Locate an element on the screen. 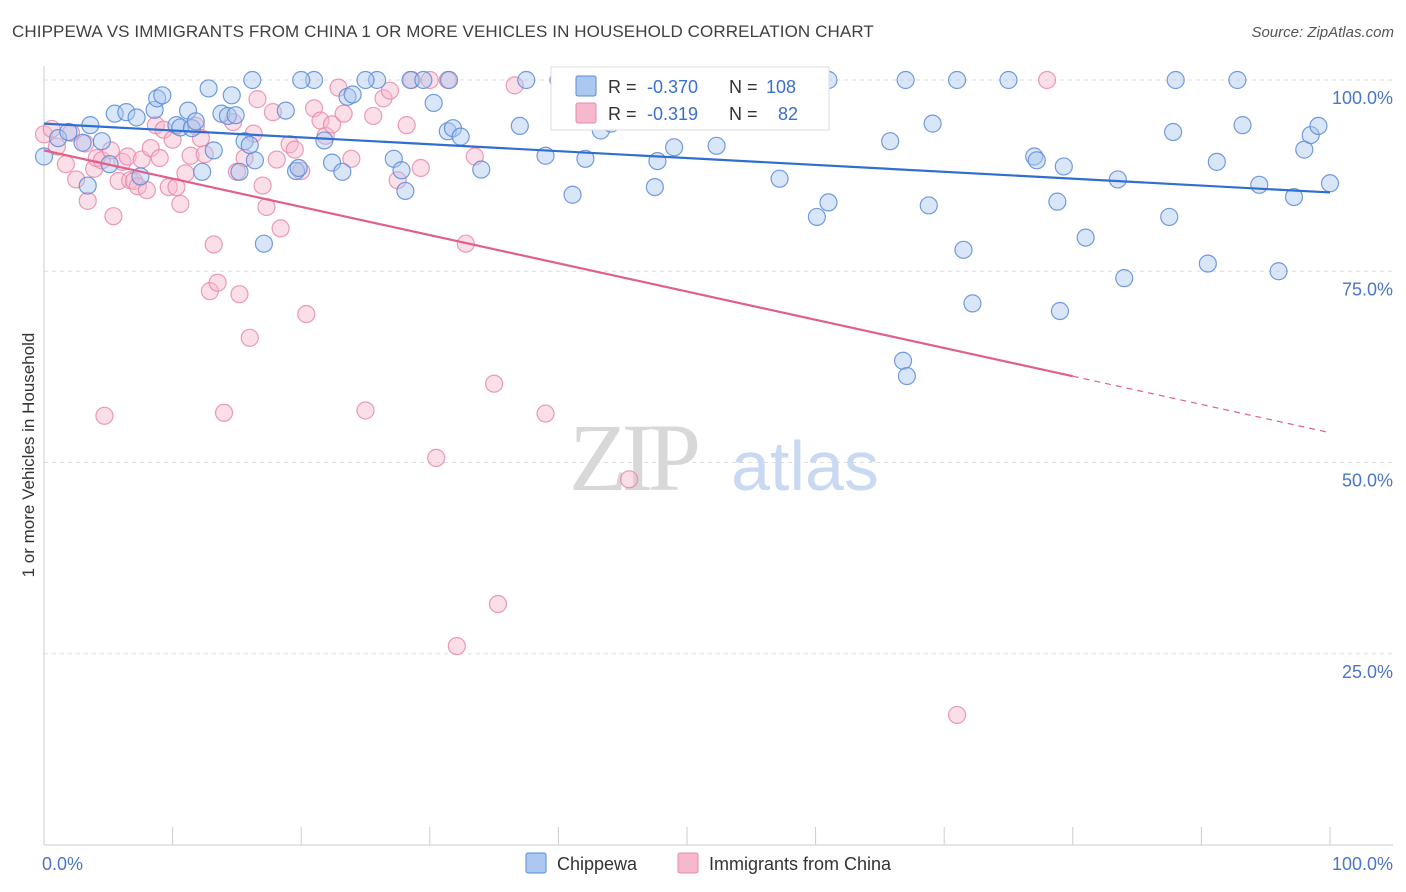 The image size is (1406, 892). china-trend-extension is located at coordinates (1201, 404).